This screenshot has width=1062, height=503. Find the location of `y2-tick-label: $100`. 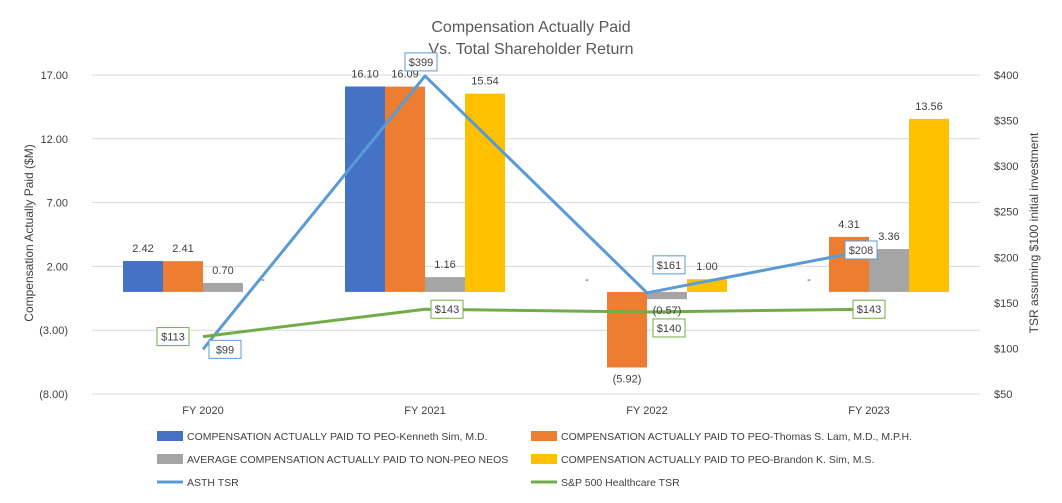

y2-tick-label: $100 is located at coordinates (1006, 349).